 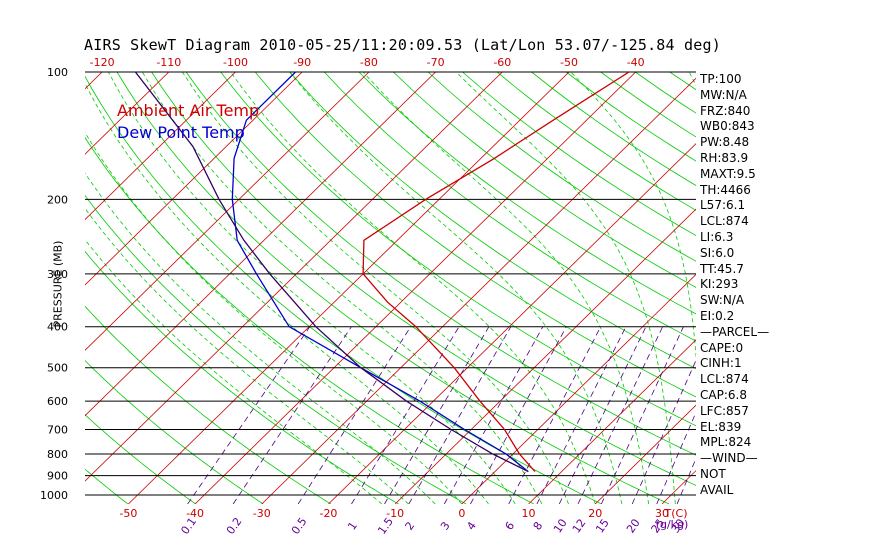 What do you see at coordinates (57, 368) in the screenshot?
I see `pressure-tick-label: 500` at bounding box center [57, 368].